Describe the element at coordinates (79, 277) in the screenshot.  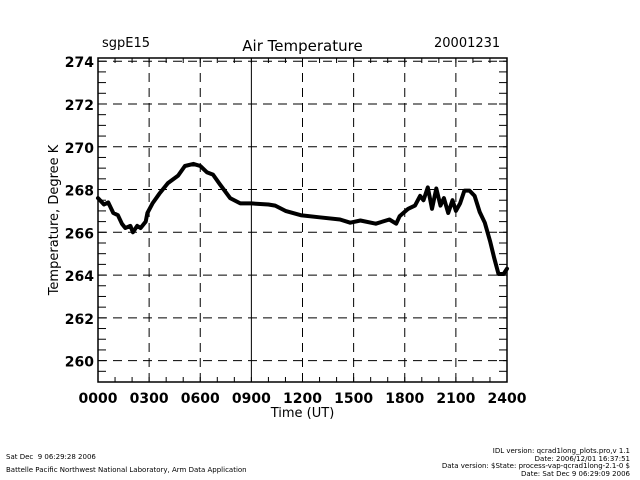
I see `y-tick-label: 264` at that location.